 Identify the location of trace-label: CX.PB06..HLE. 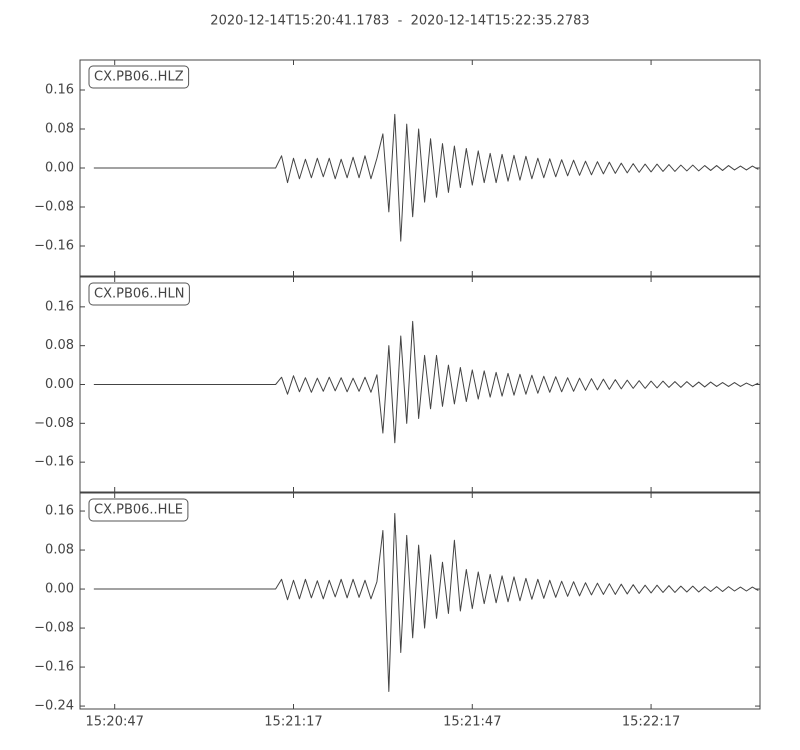
(138, 510).